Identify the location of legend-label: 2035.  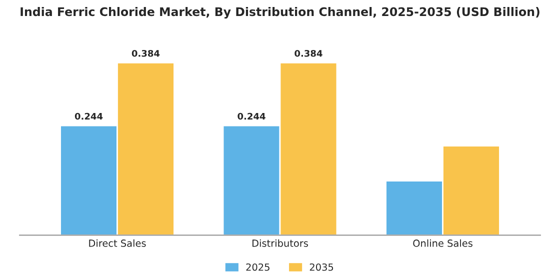
(322, 267).